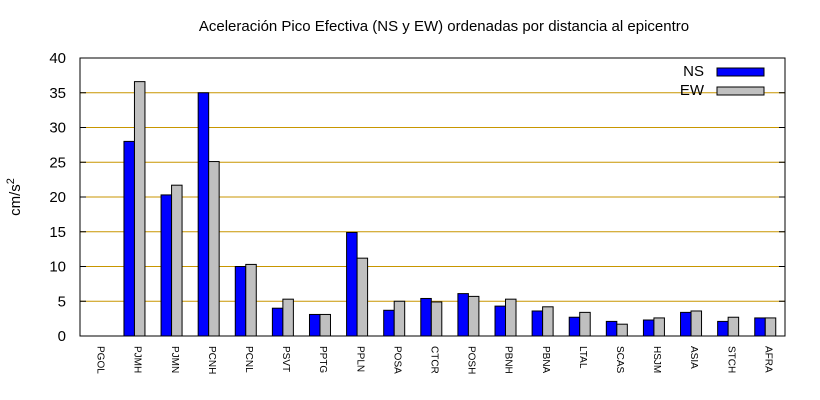 This screenshot has height=400, width=820. What do you see at coordinates (57, 93) in the screenshot?
I see `y-tick-label: 35` at bounding box center [57, 93].